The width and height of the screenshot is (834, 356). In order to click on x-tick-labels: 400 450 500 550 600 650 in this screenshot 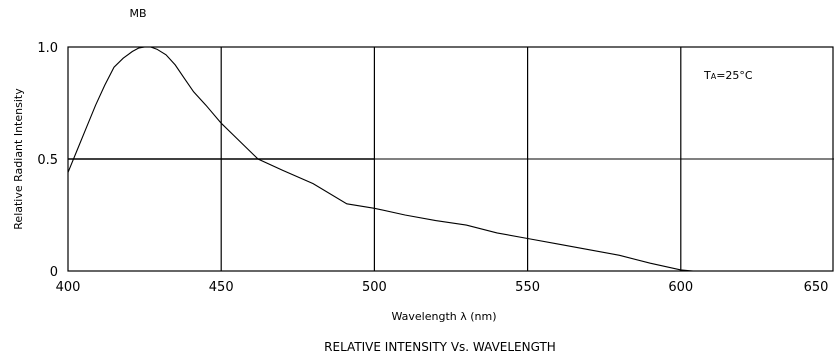, I will do `click(442, 287)`.